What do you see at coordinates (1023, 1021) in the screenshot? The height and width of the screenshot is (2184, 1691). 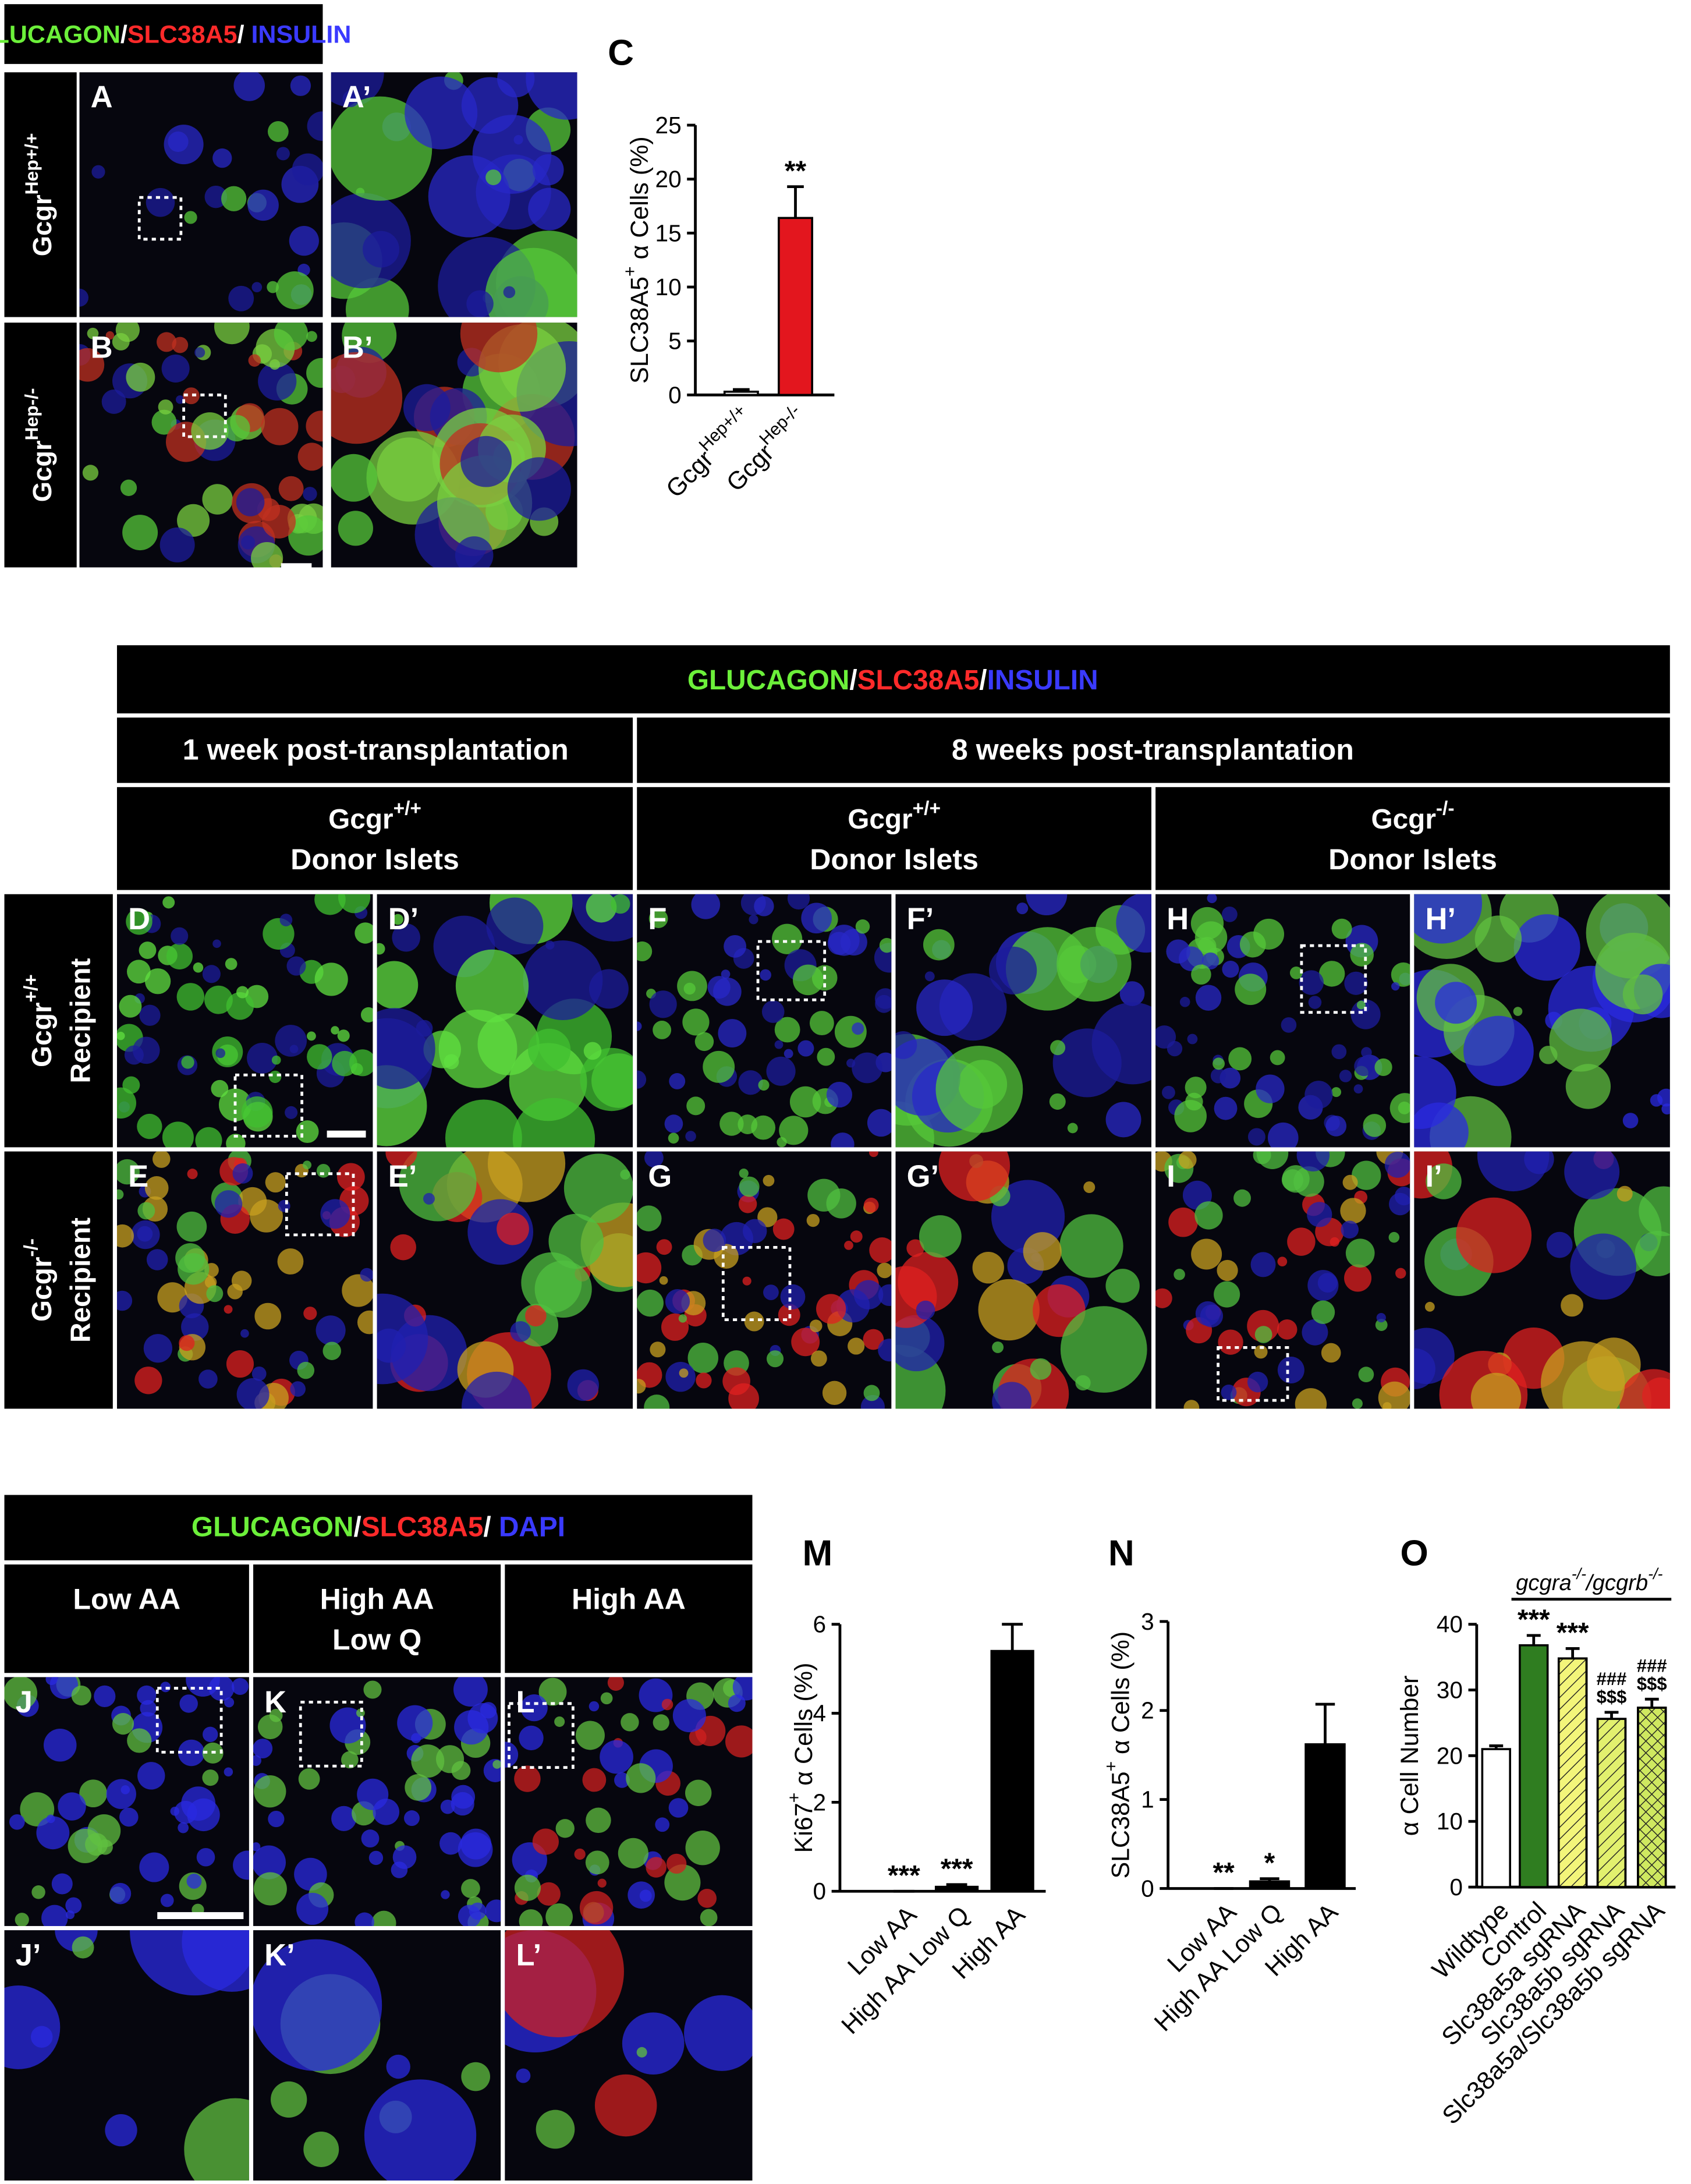 I see `micrograph: F’` at bounding box center [1023, 1021].